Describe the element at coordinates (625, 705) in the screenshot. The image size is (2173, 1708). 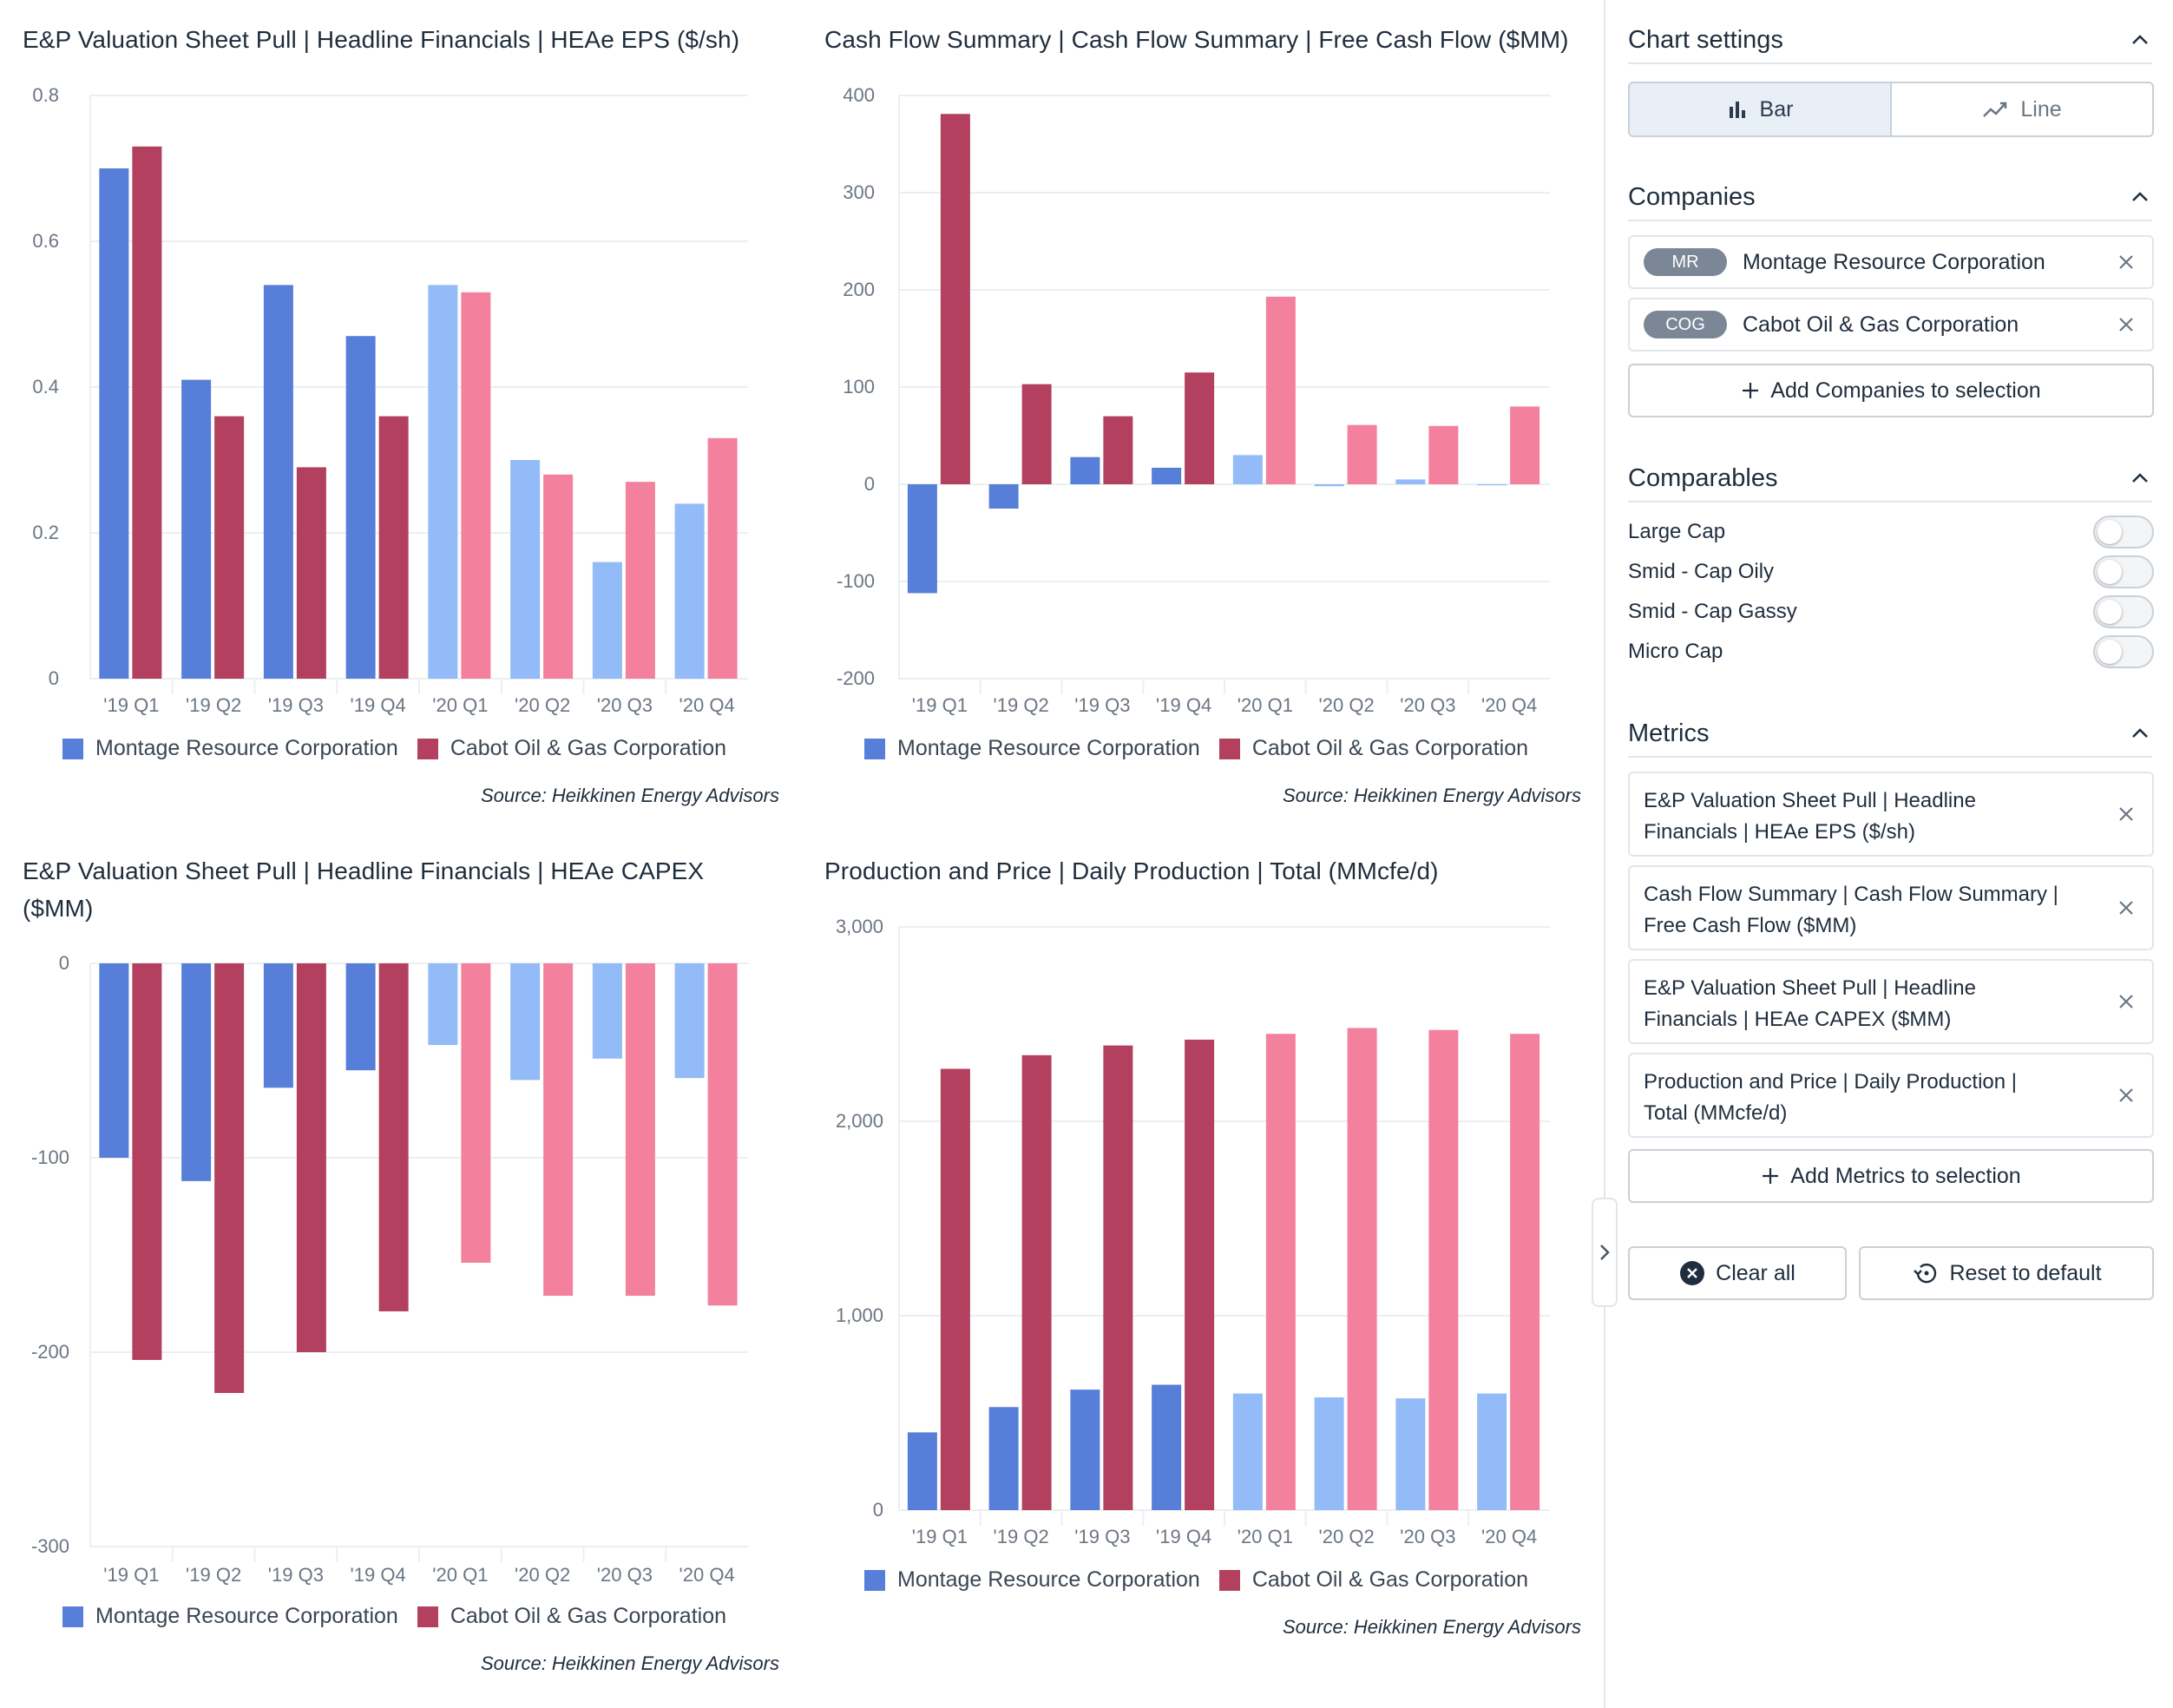
I see `x-tick-label: '20 Q3` at that location.